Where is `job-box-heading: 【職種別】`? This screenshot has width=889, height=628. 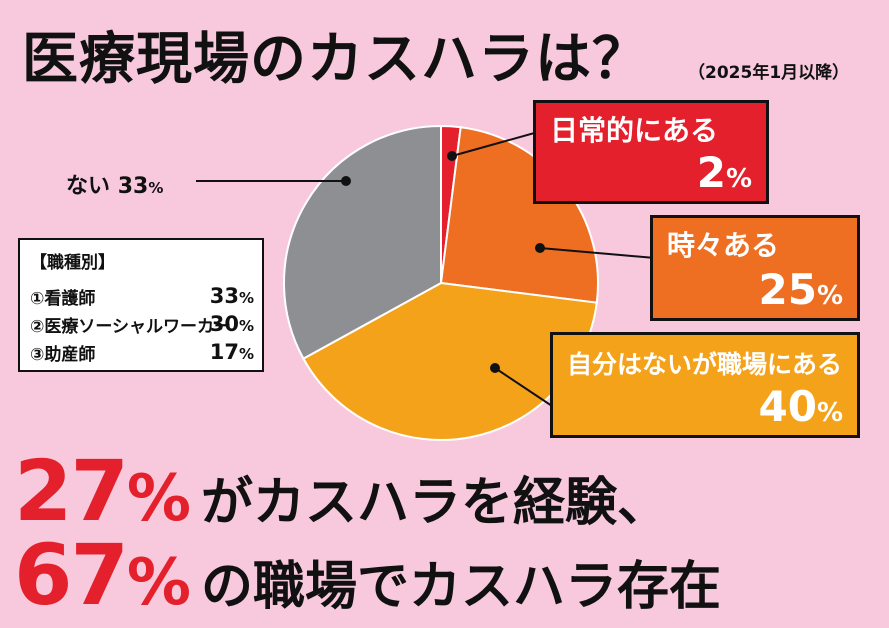 job-box-heading: 【職種別】 is located at coordinates (72, 263).